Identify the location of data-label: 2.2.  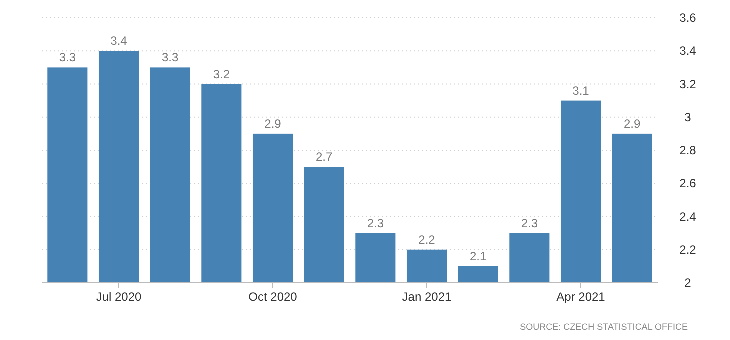
(427, 239).